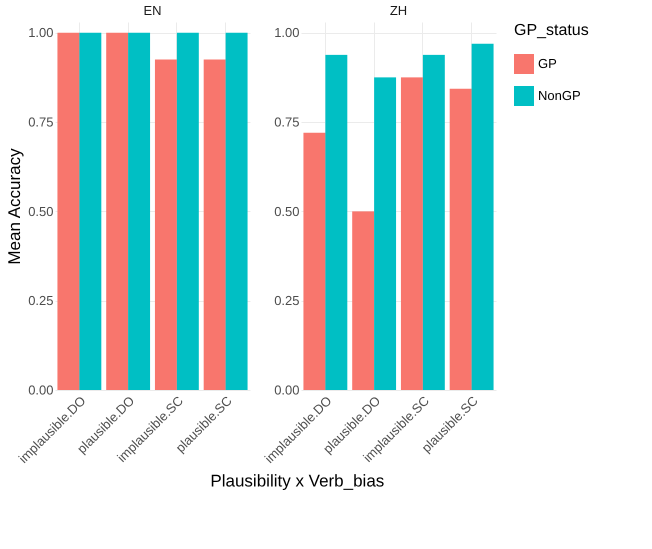 This screenshot has height=549, width=652. What do you see at coordinates (14, 206) in the screenshot?
I see `y-axis-title: Mean Accuracy` at bounding box center [14, 206].